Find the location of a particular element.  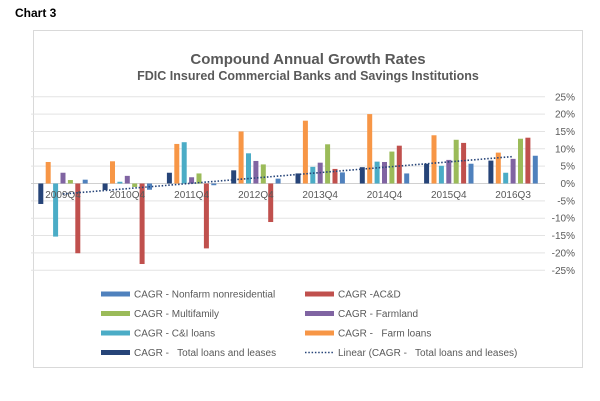

legend-label: CAGR - C&I loans is located at coordinates (174, 334).